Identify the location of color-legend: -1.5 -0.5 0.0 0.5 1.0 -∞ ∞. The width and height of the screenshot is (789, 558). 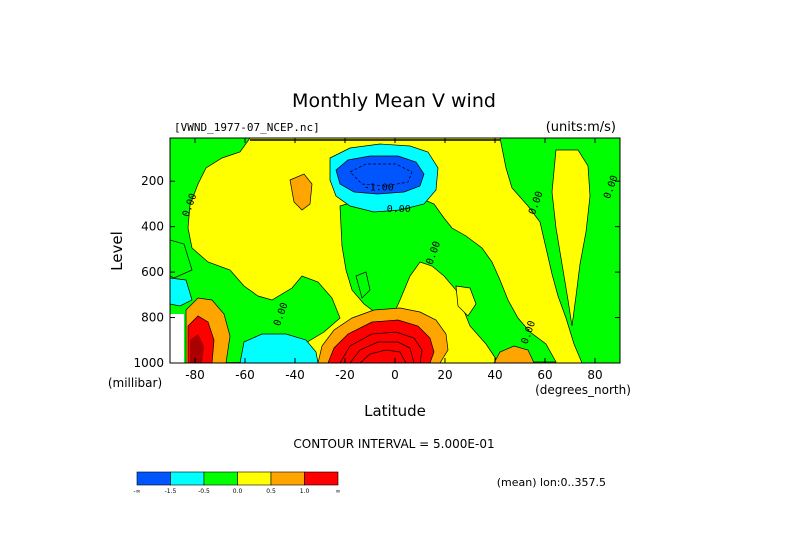
(237, 483).